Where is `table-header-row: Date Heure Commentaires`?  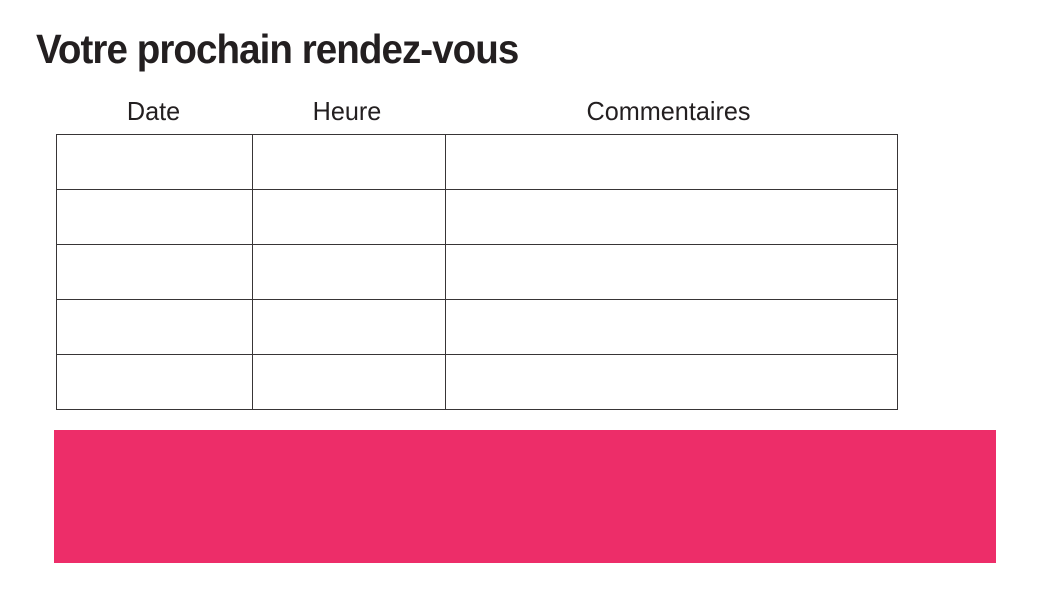 table-header-row: Date Heure Commentaires is located at coordinates (475, 111).